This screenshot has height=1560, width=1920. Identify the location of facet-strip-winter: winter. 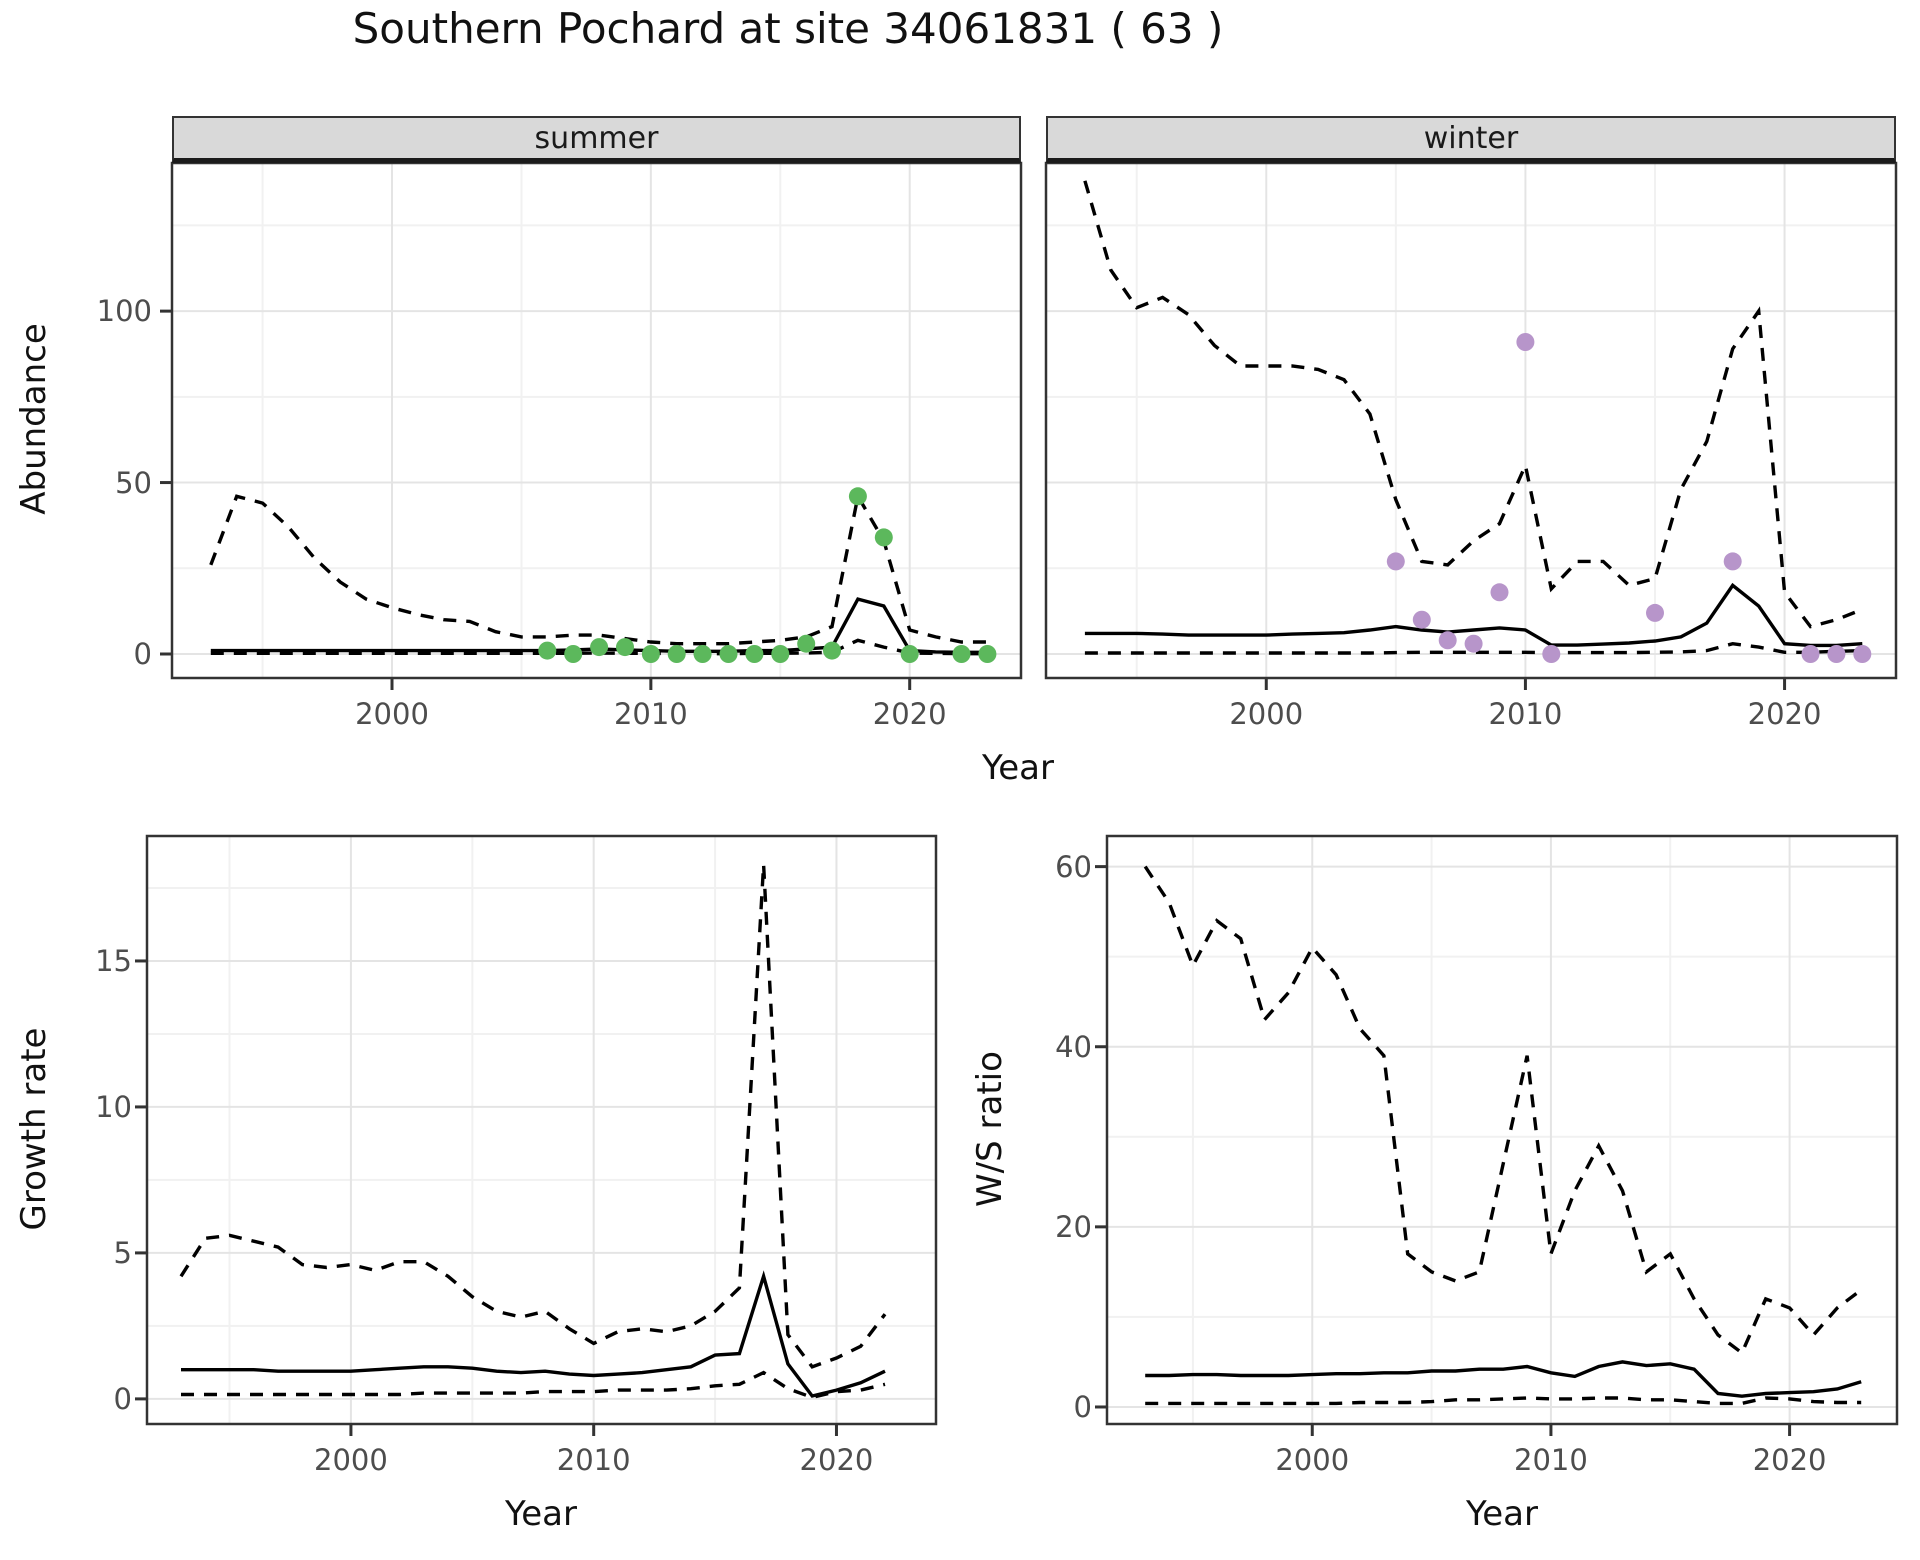
(1471, 139).